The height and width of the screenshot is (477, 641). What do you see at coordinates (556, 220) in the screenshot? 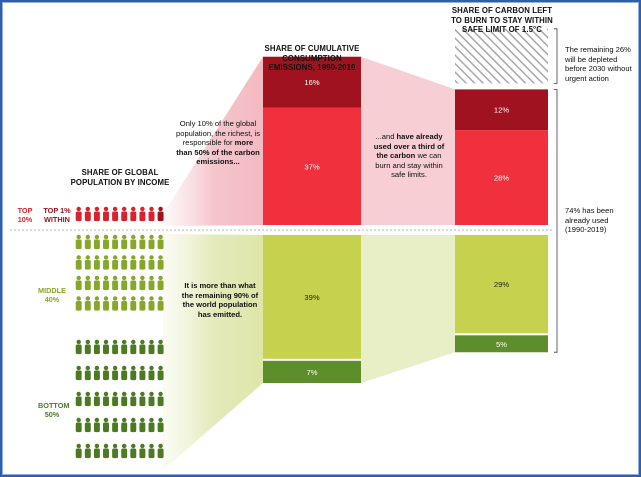
I see `bracket-used` at bounding box center [556, 220].